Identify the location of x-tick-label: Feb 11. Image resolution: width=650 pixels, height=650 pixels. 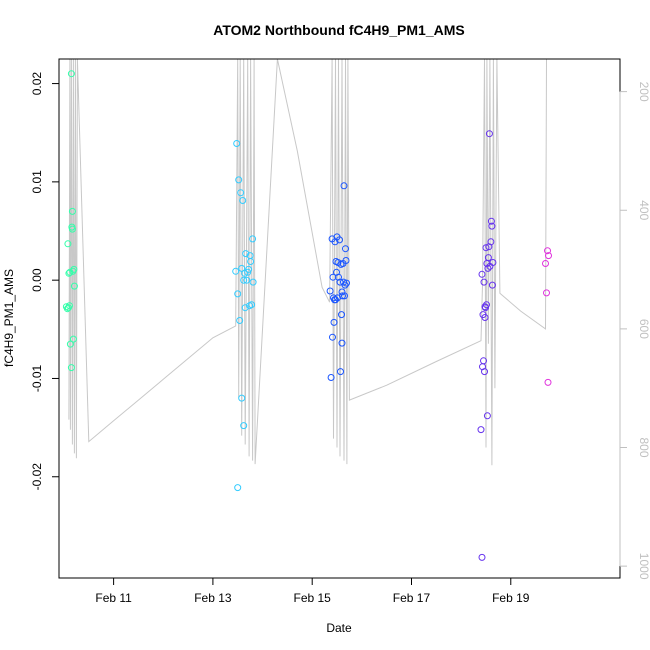
(113, 598).